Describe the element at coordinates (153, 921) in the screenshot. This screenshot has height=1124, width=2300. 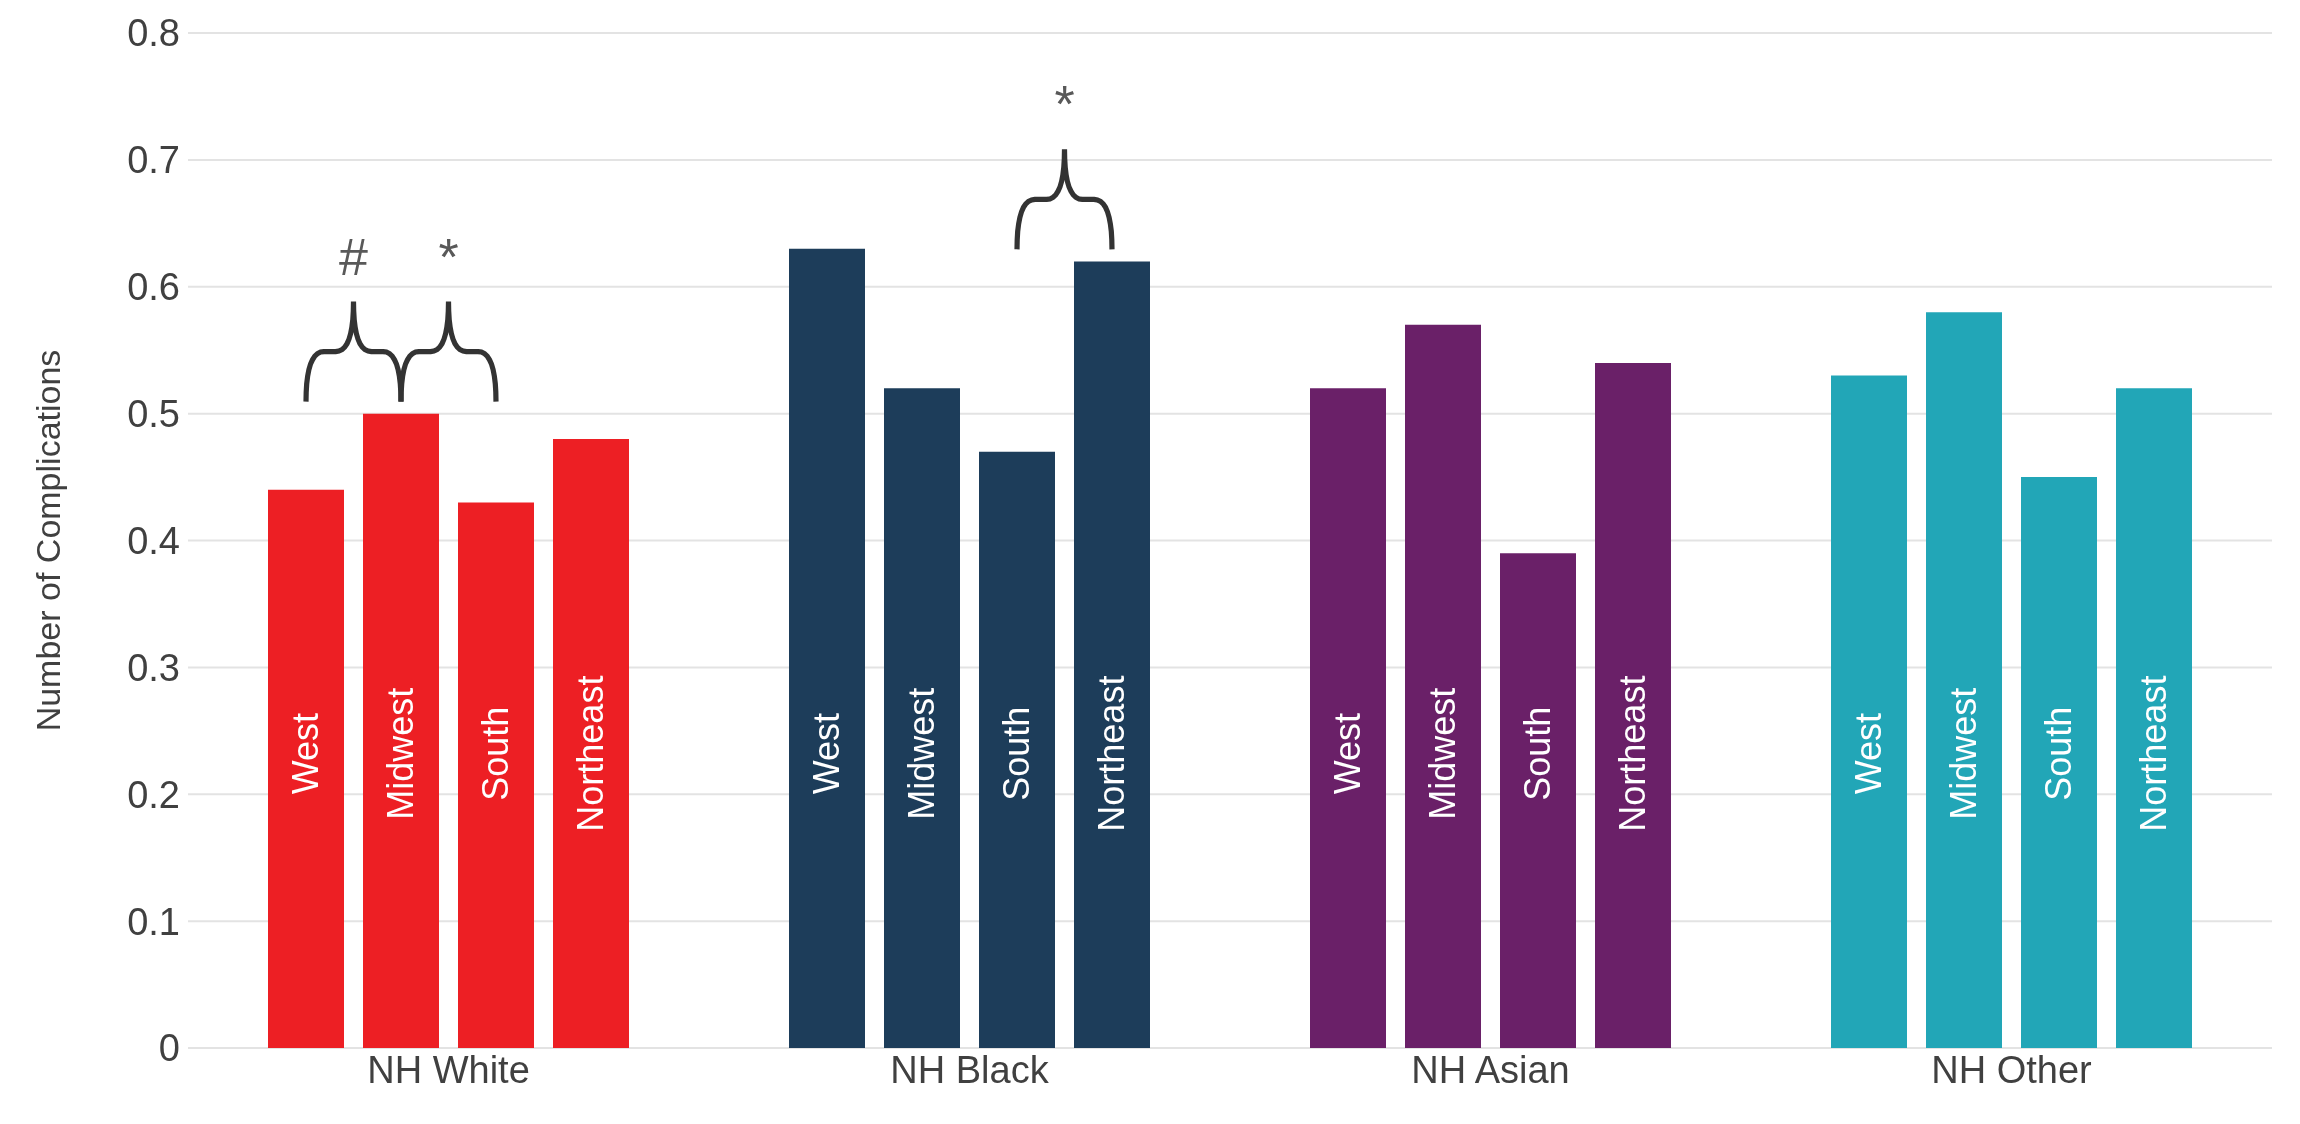
I see `y-tick-label: 0.1` at that location.